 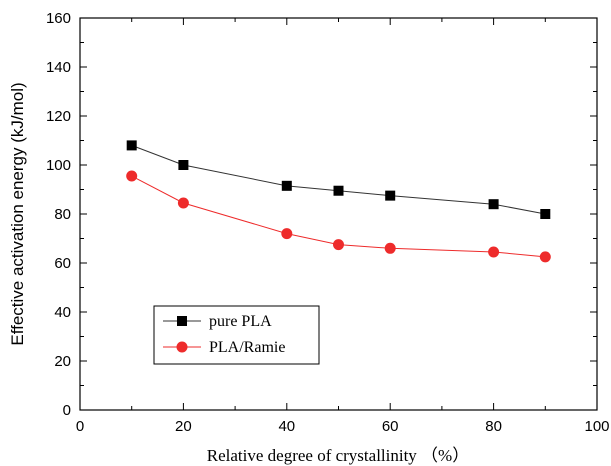 What do you see at coordinates (17, 213) in the screenshot?
I see `y-axis-title: Effective activation energy (kJ/mol)` at bounding box center [17, 213].